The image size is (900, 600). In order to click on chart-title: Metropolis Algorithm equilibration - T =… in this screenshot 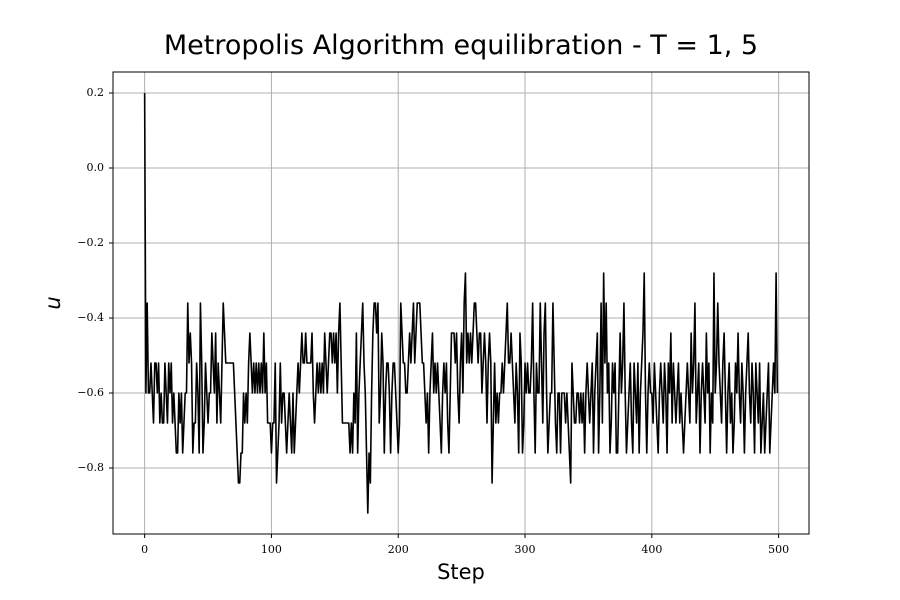, I will do `click(461, 45)`.